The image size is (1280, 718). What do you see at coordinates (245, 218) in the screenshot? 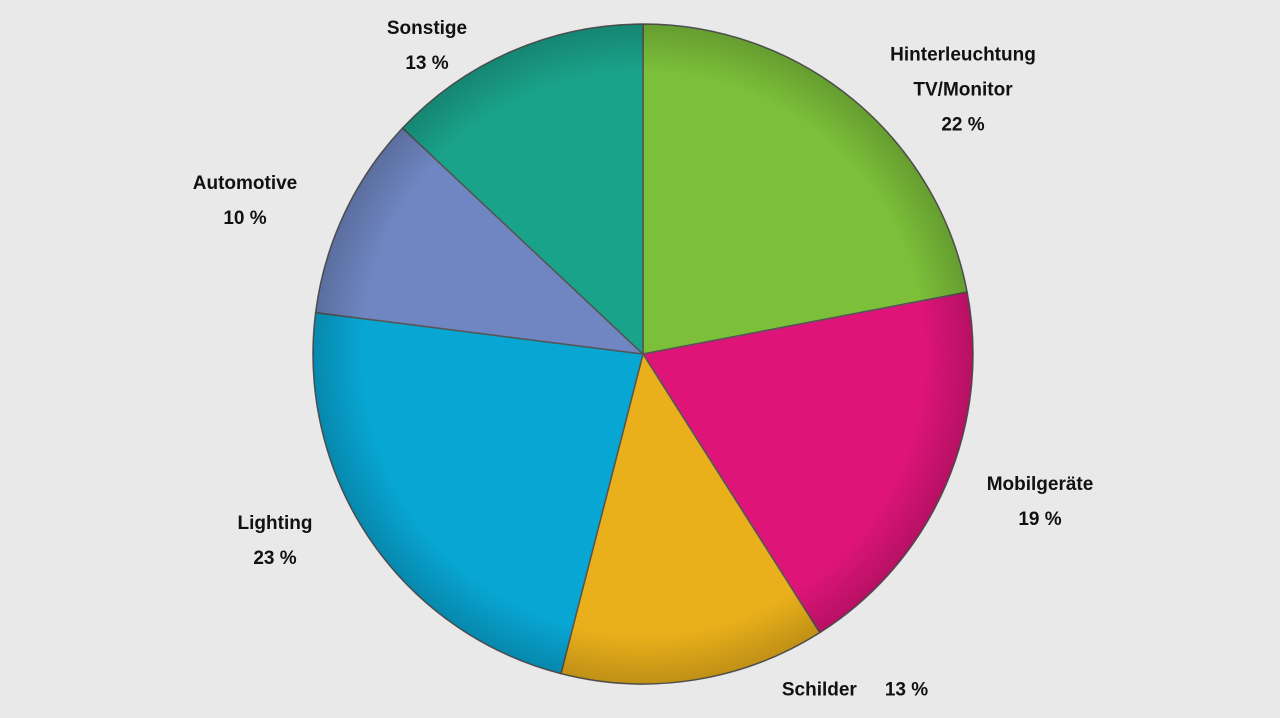
I see `value-label: 10 %` at bounding box center [245, 218].